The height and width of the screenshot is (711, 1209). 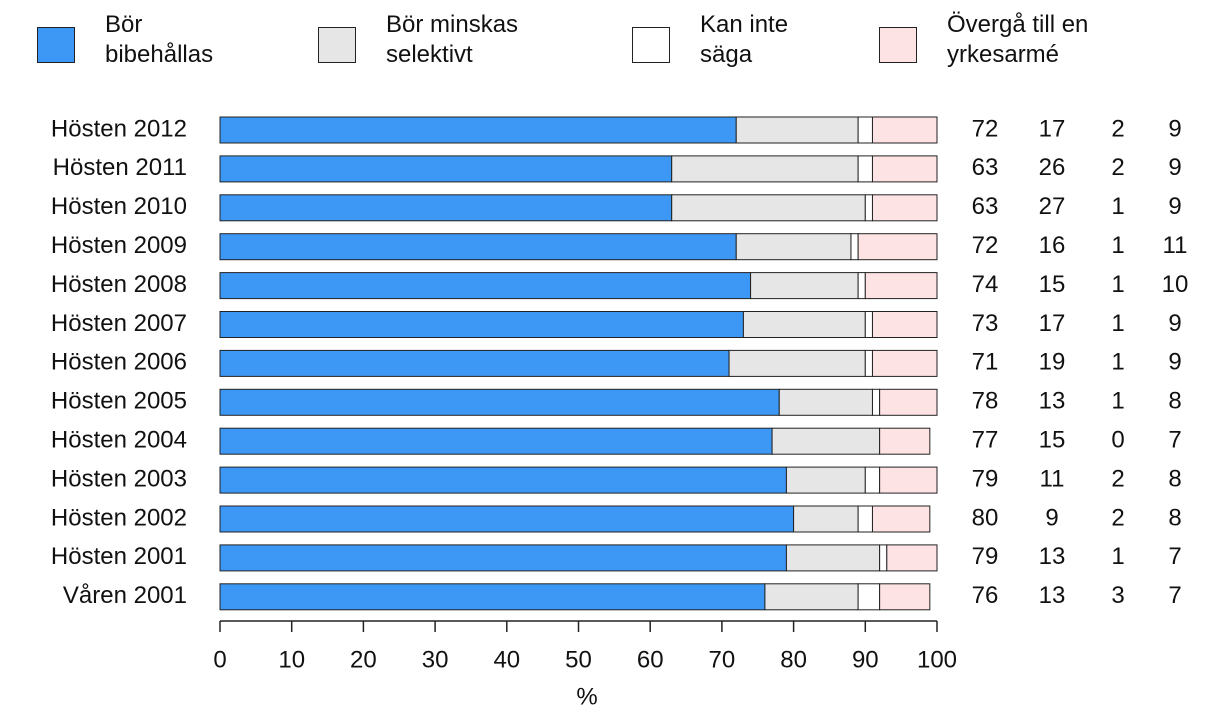 I want to click on legend-item: Kan inte säga, so click(x=721, y=40).